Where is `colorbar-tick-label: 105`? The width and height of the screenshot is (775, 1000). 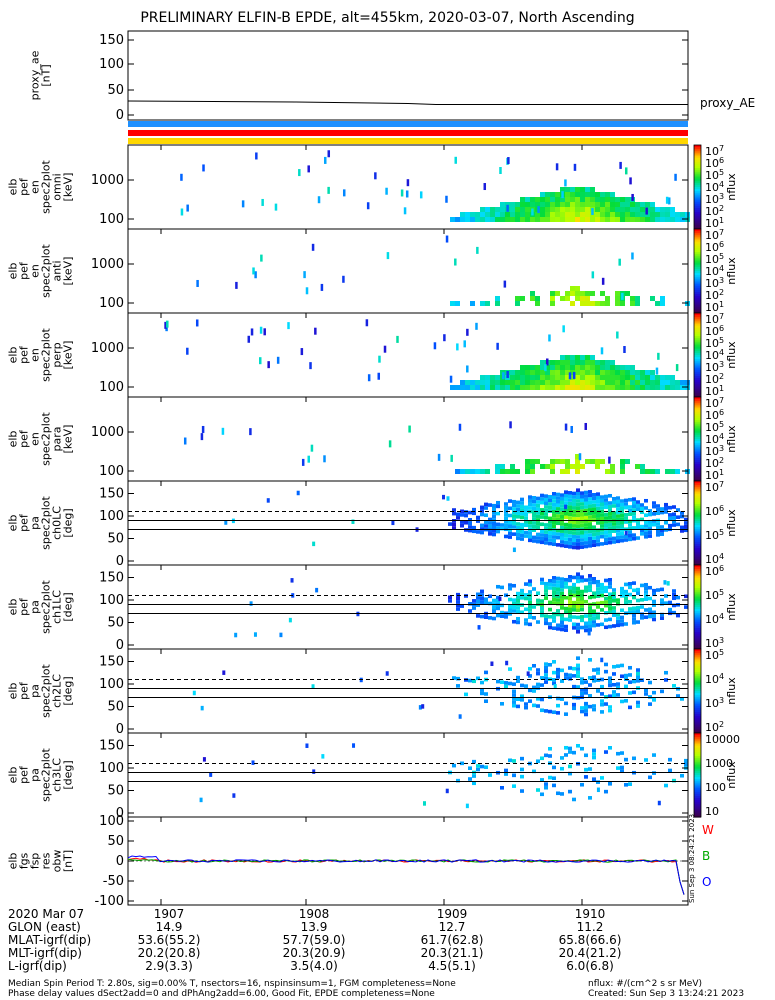
colorbar-tick-label: 105 is located at coordinates (714, 535).